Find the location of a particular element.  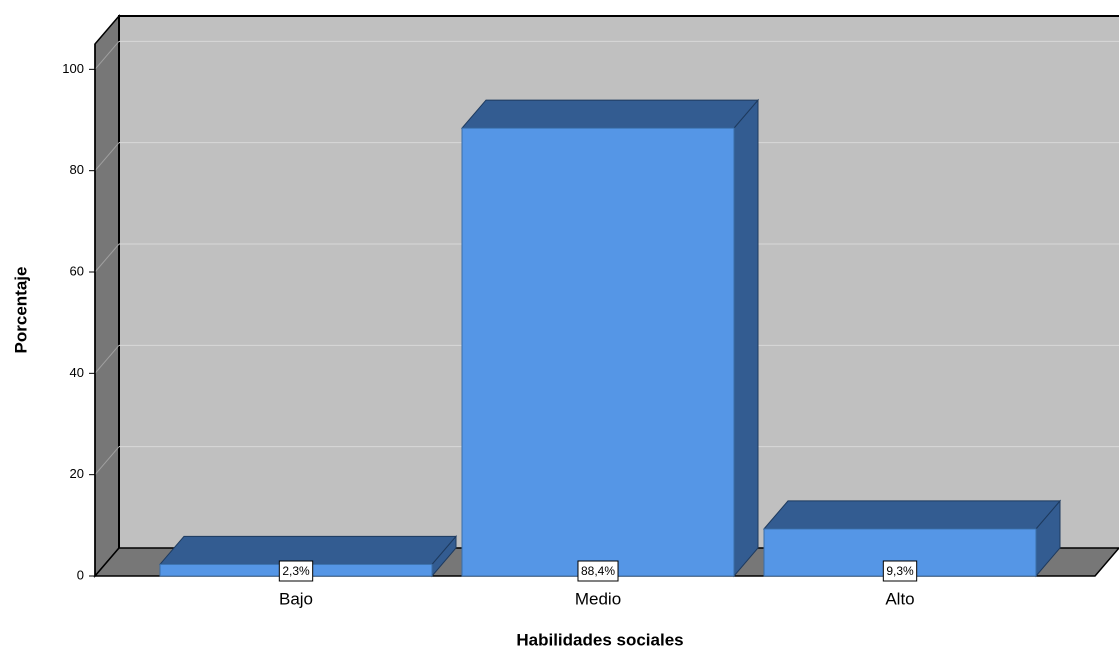

value-label: 88,4% is located at coordinates (598, 571).